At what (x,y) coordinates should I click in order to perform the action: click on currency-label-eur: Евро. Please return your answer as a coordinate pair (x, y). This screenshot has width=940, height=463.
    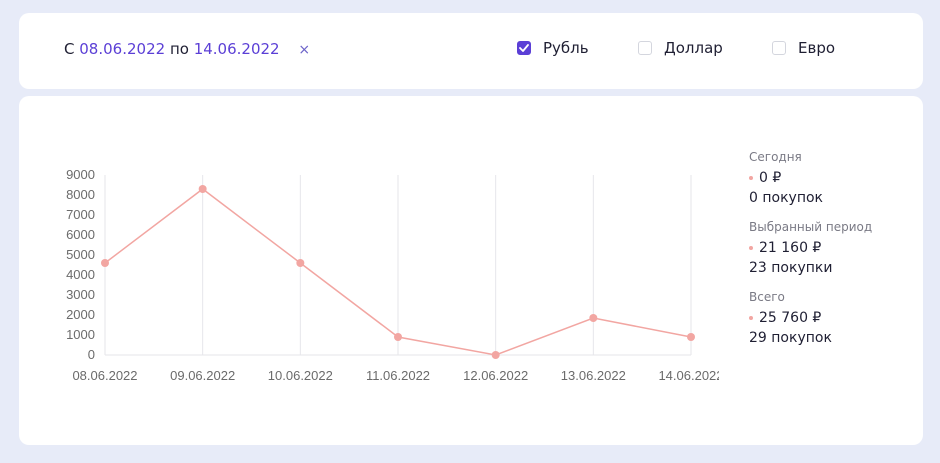
    Looking at the image, I should click on (817, 48).